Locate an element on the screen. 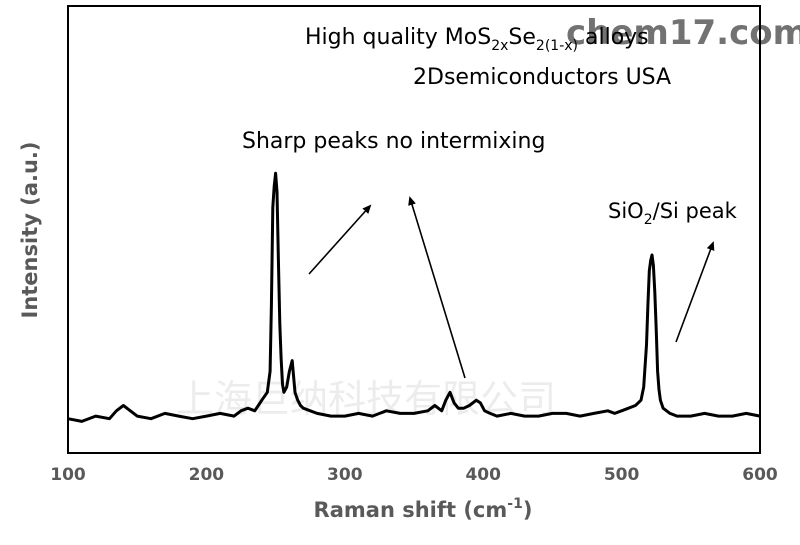  watermark-company: 上海巨纳科技有限公司 is located at coordinates (366, 399).